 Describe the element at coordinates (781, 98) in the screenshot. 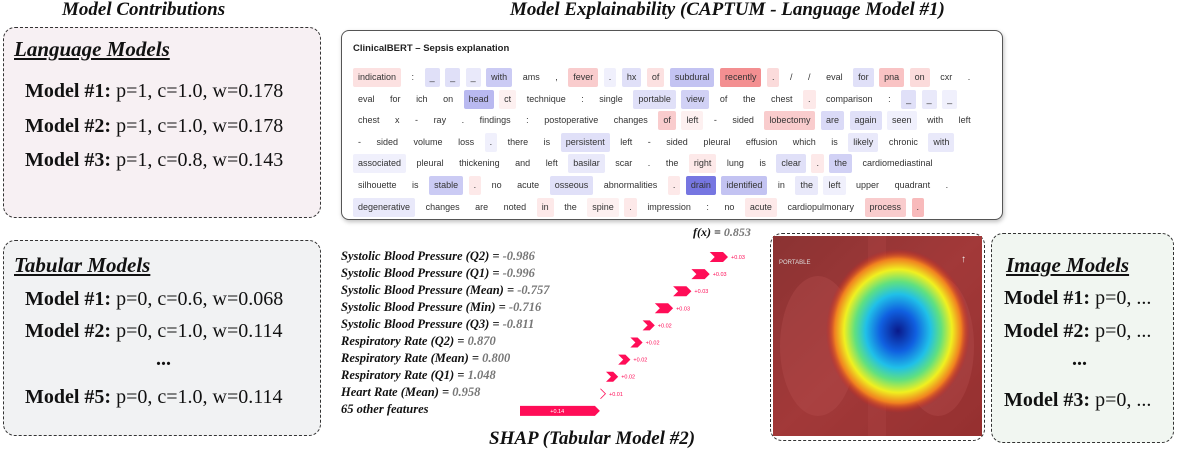

I see `token: chest` at that location.